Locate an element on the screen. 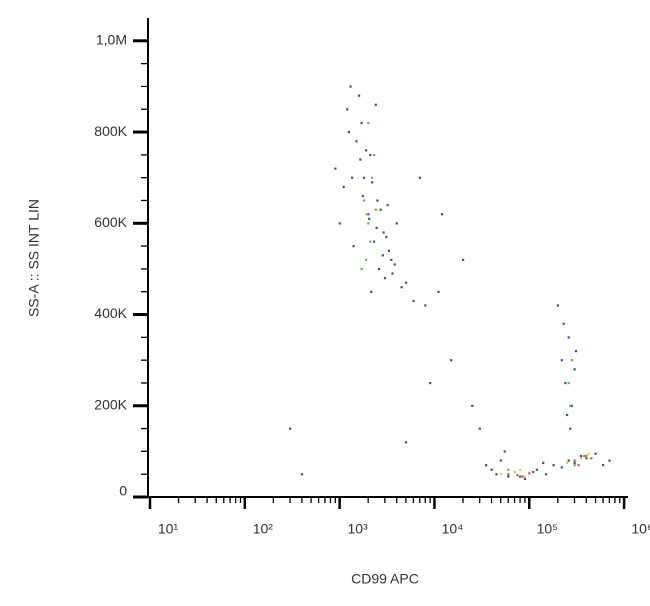  x-tick-label: 10⁵ is located at coordinates (547, 529).